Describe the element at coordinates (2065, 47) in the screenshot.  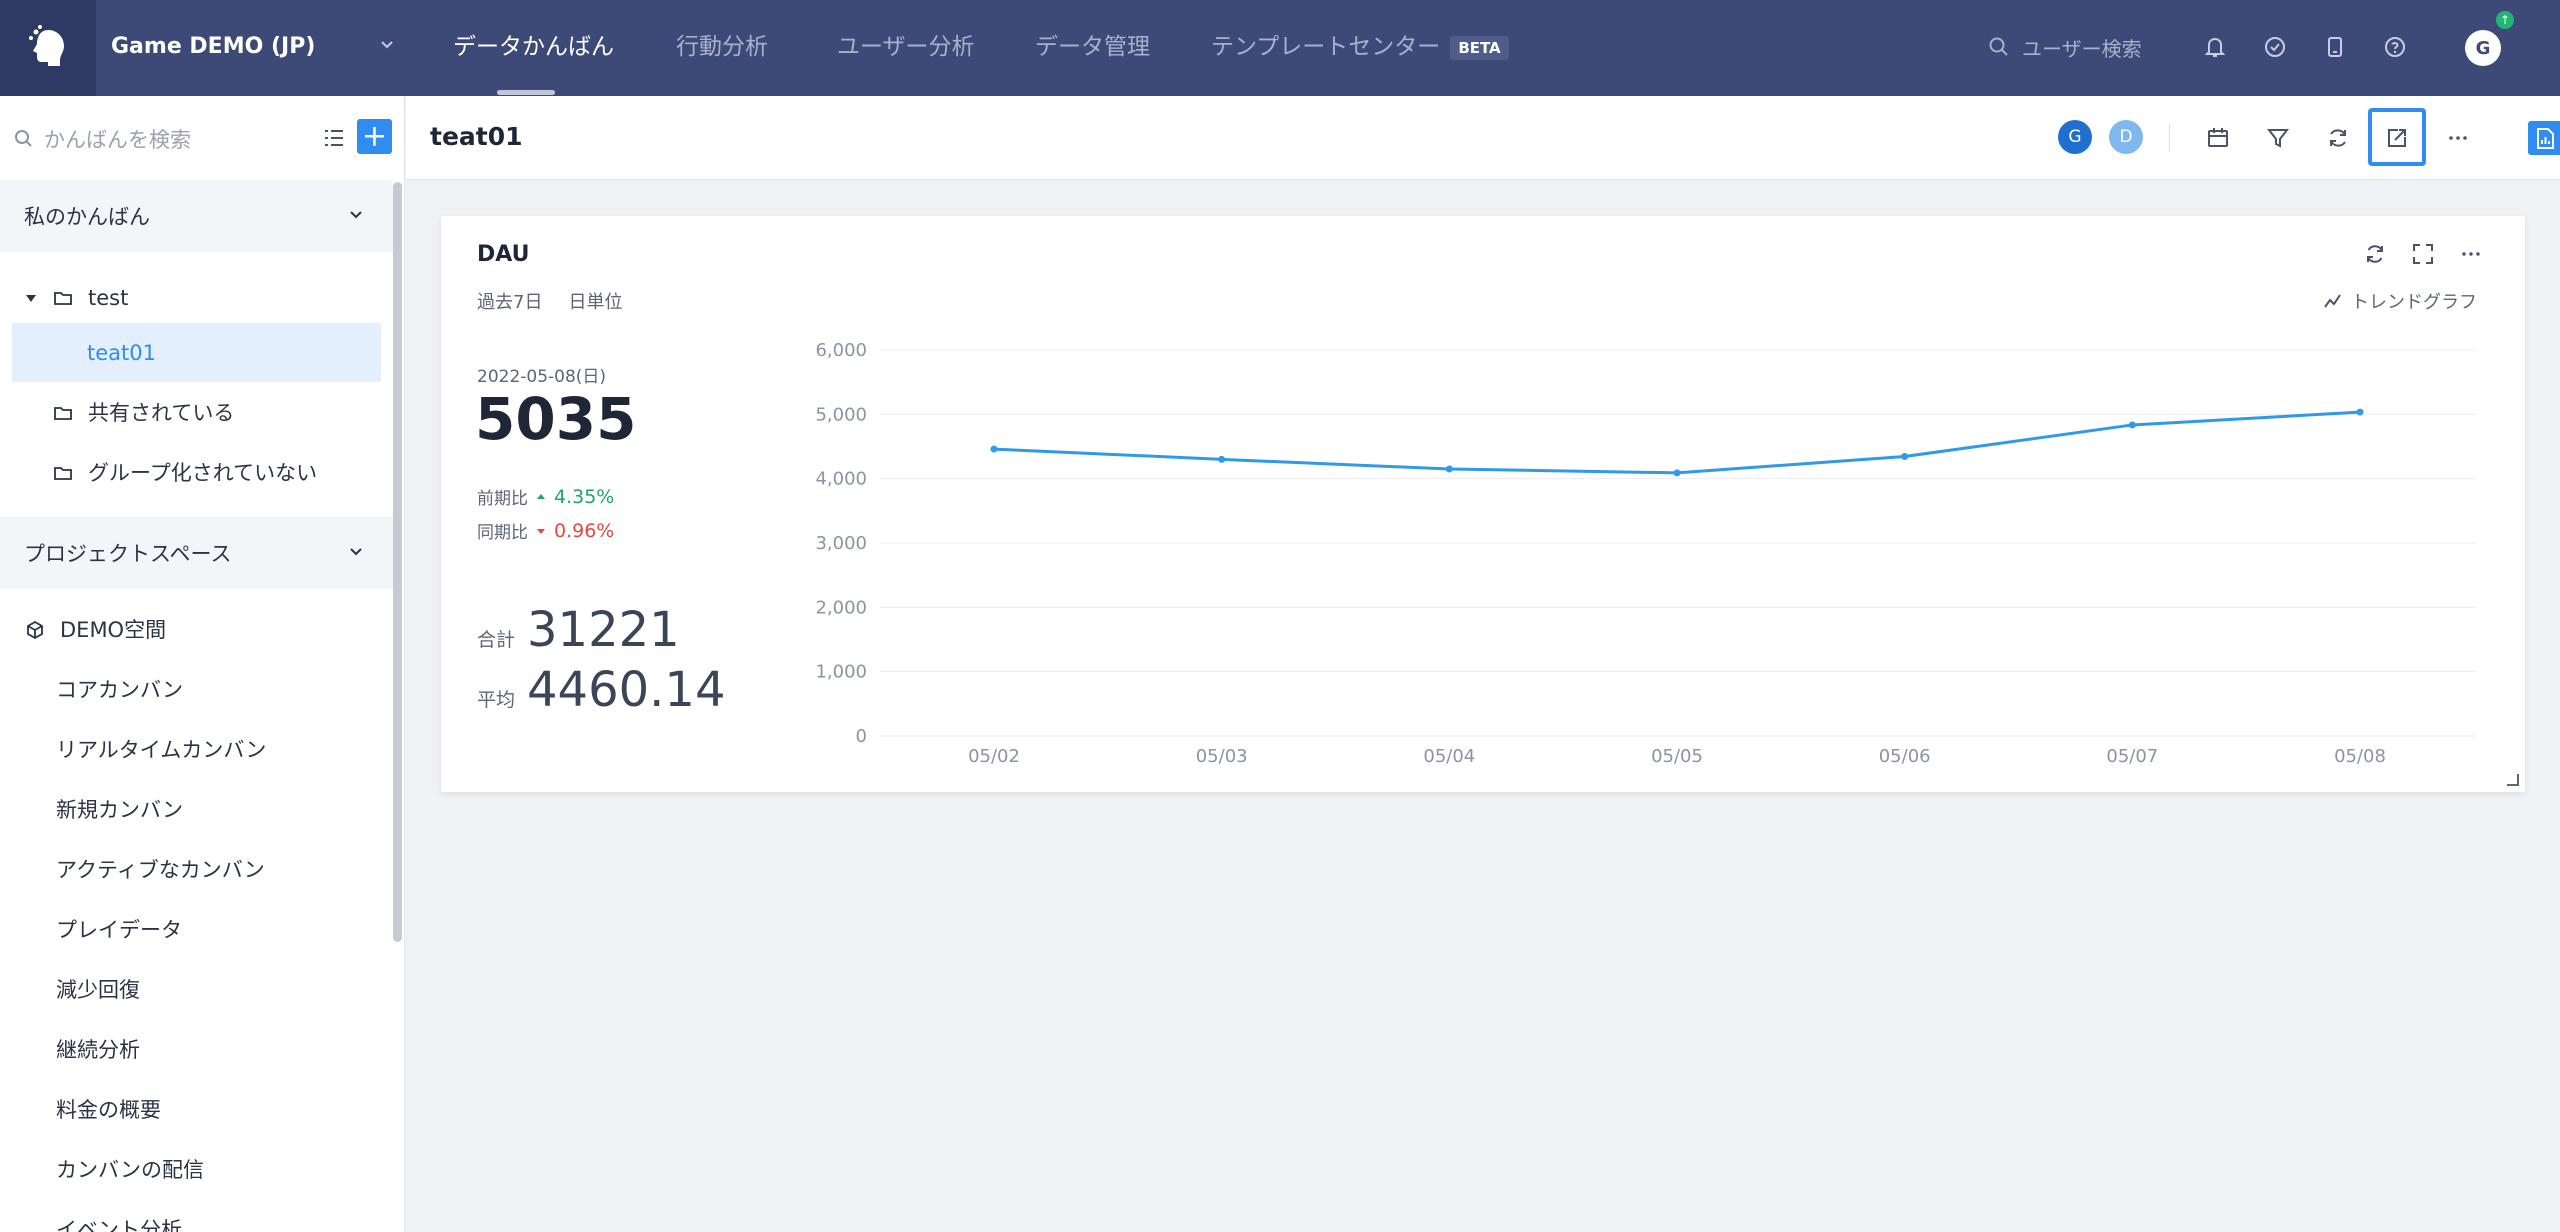
I see `user-search: ユーザー検索` at that location.